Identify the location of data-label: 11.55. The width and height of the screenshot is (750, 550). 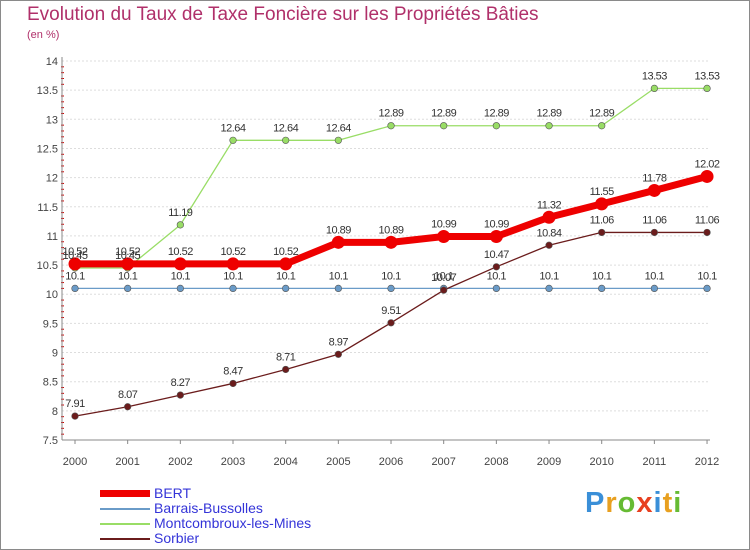
(602, 192).